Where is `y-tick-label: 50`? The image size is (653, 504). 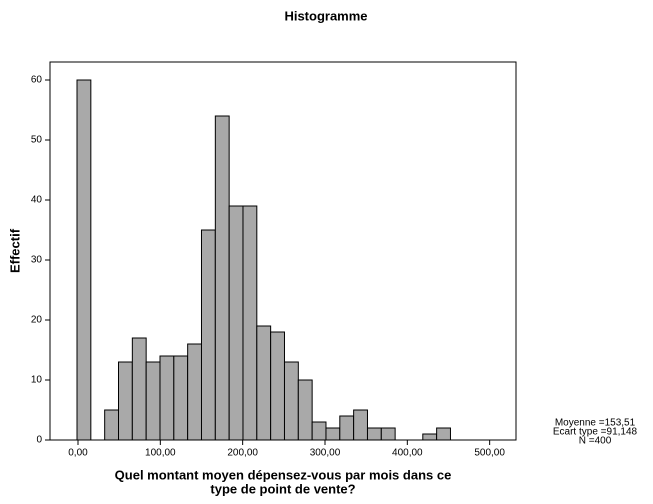 y-tick-label: 50 is located at coordinates (37, 140).